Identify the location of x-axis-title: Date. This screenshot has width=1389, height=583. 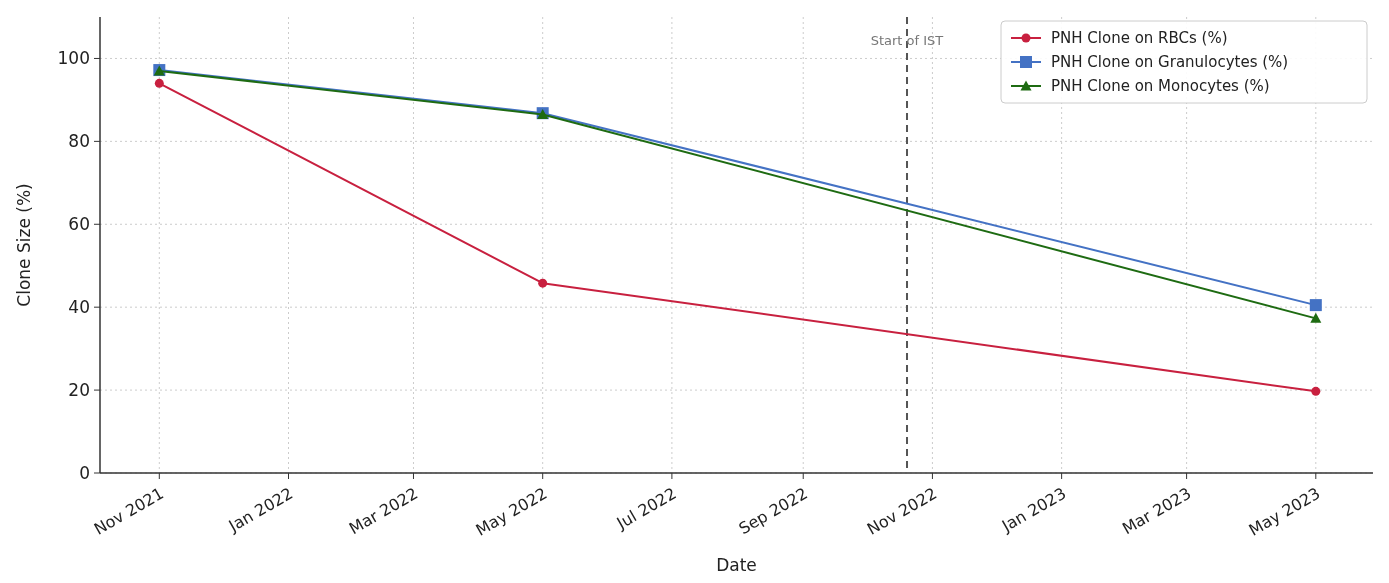
(736, 565).